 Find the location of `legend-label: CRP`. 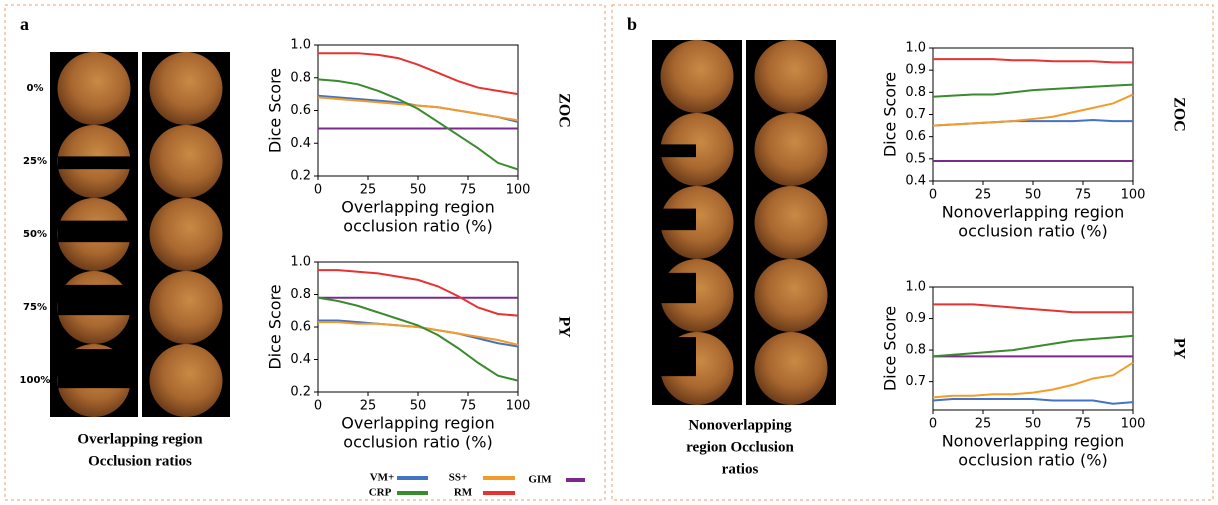

legend-label: CRP is located at coordinates (380, 493).